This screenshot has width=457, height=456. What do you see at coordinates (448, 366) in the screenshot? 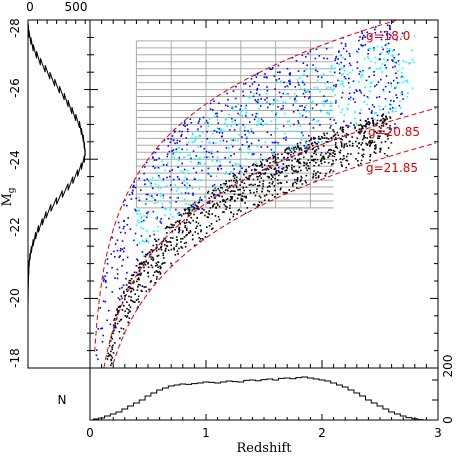
I see `bottom-tick-200: 200` at bounding box center [448, 366].